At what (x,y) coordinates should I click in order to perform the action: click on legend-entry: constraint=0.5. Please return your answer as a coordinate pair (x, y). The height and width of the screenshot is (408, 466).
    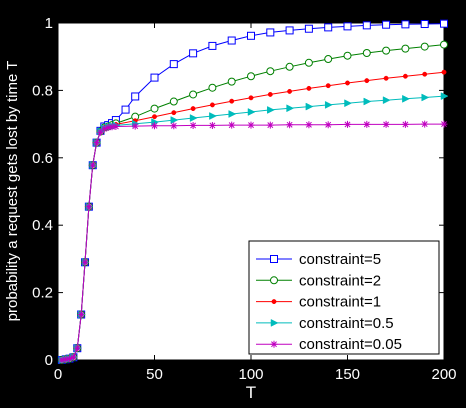
    Looking at the image, I should click on (325, 323).